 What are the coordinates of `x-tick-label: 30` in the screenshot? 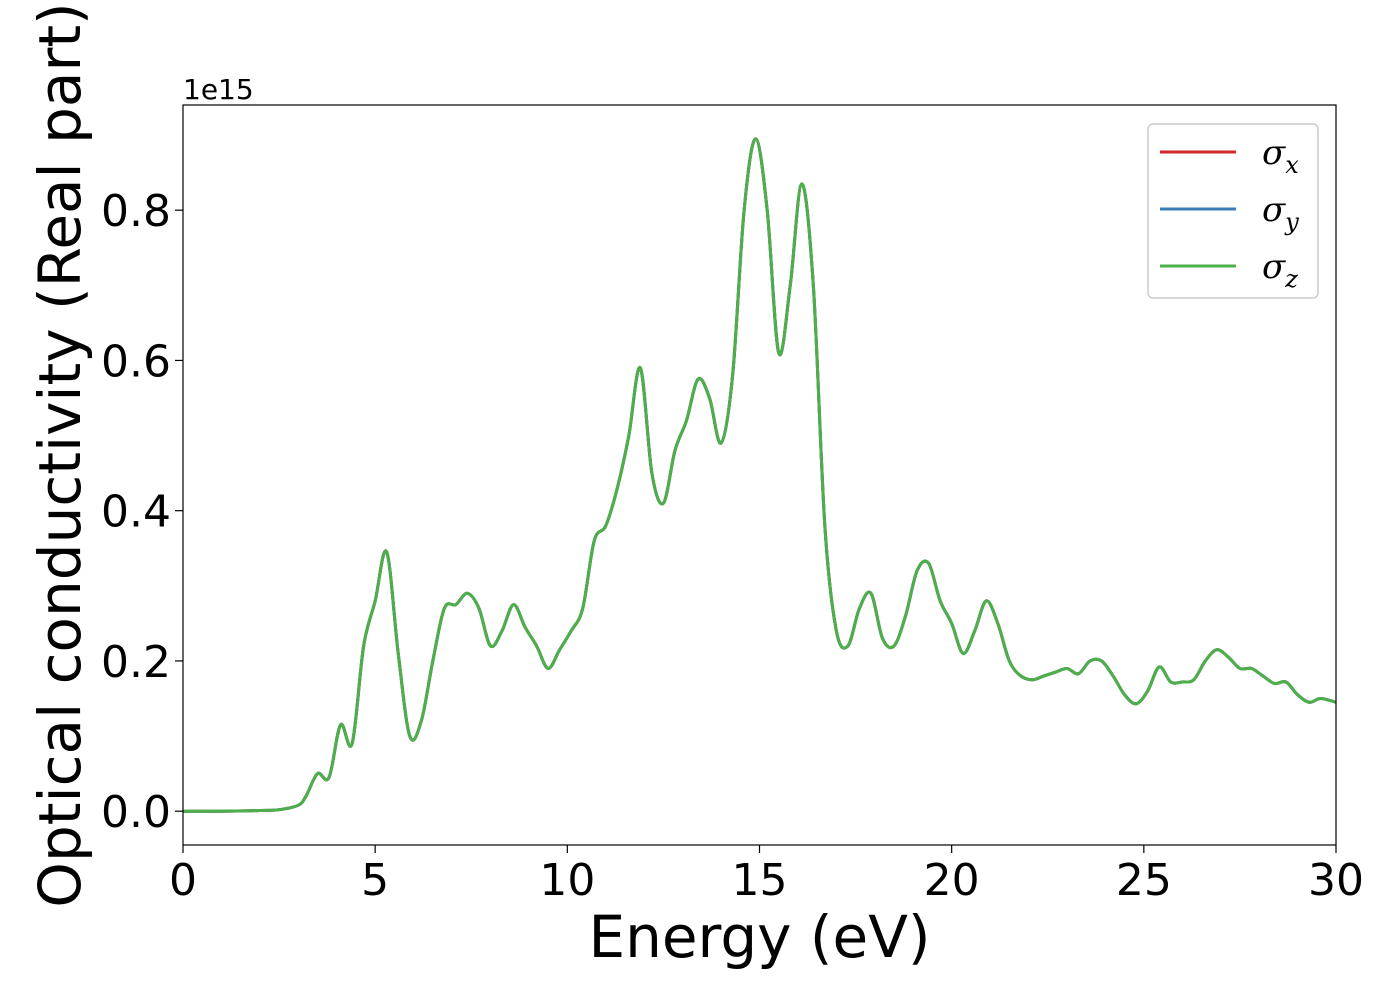 It's located at (1336, 880).